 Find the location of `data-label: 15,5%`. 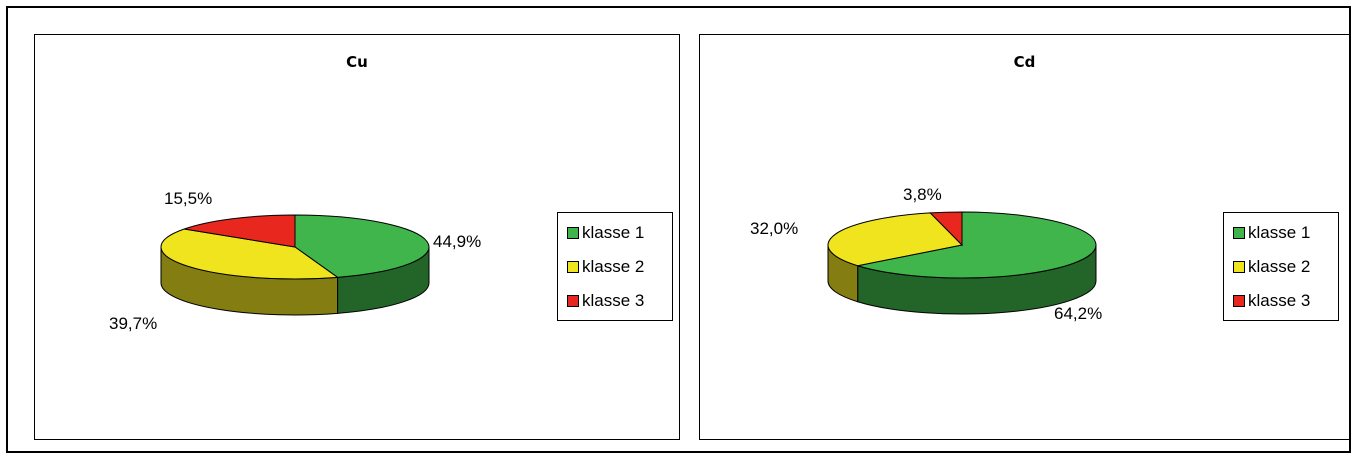

data-label: 15,5% is located at coordinates (188, 198).